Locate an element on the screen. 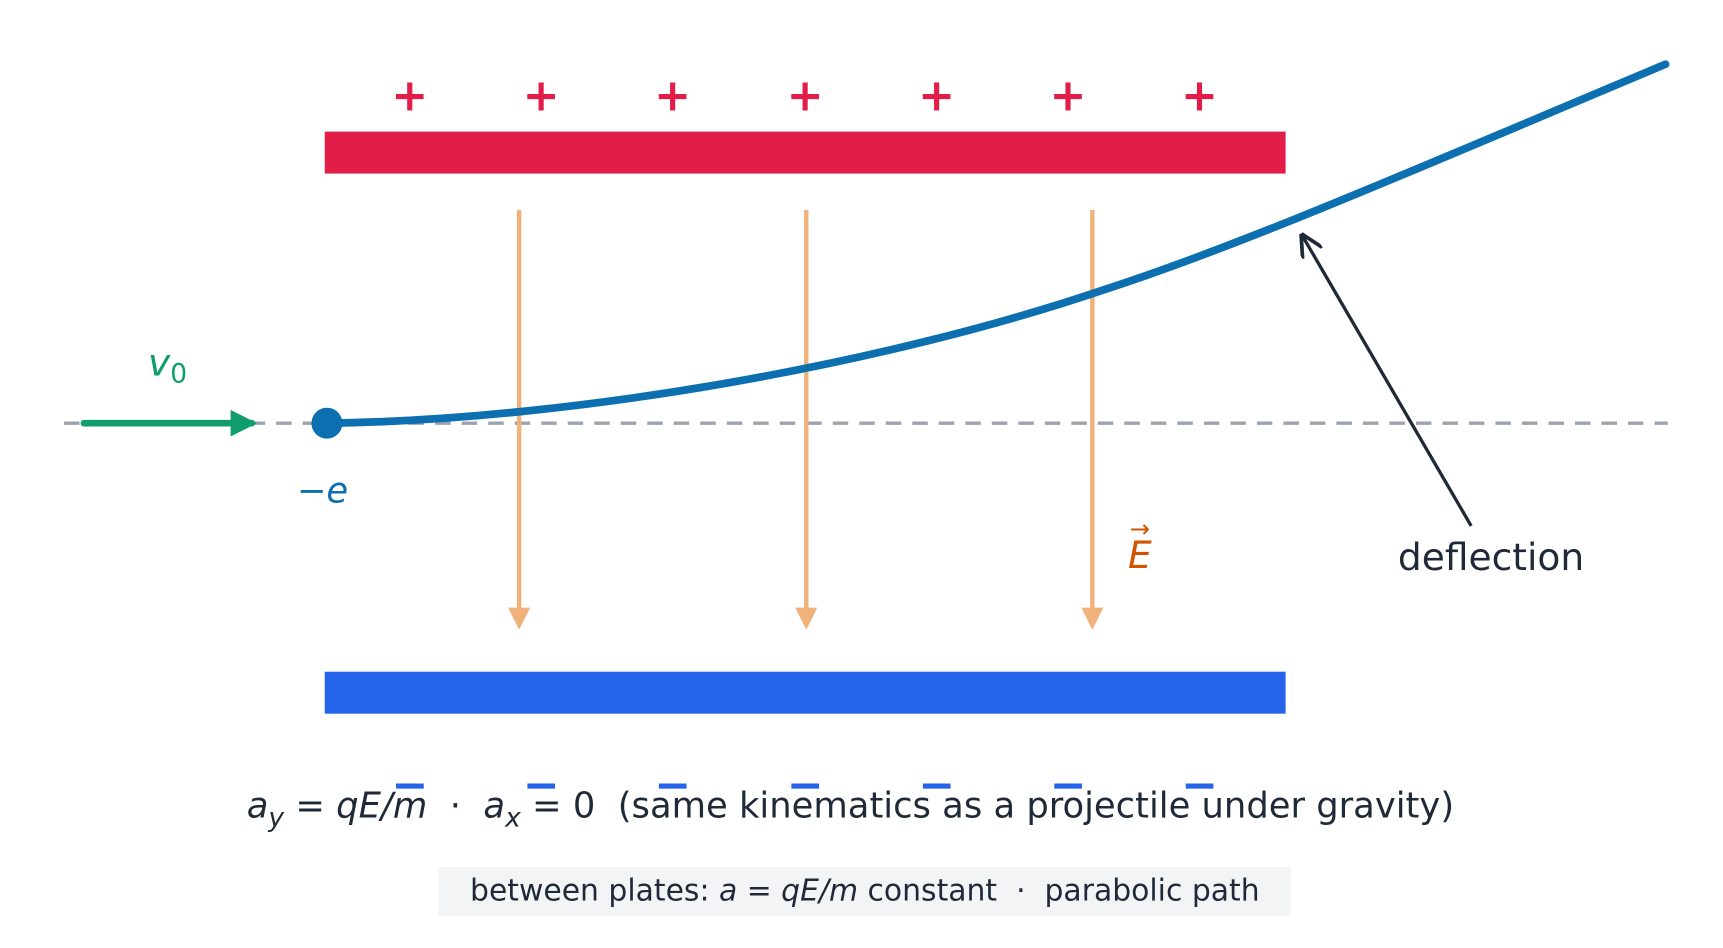 The width and height of the screenshot is (1723, 948). top-plate is located at coordinates (805, 152).